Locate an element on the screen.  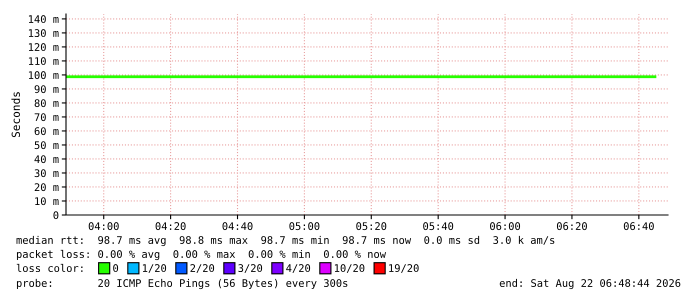
legend-label: 10/20 is located at coordinates (349, 268).